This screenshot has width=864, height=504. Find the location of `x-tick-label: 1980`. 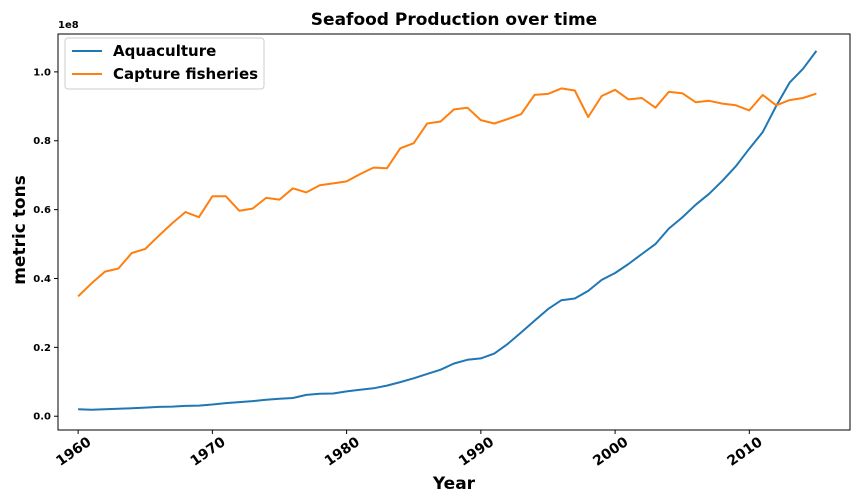

x-tick-label: 1980 is located at coordinates (342, 452).